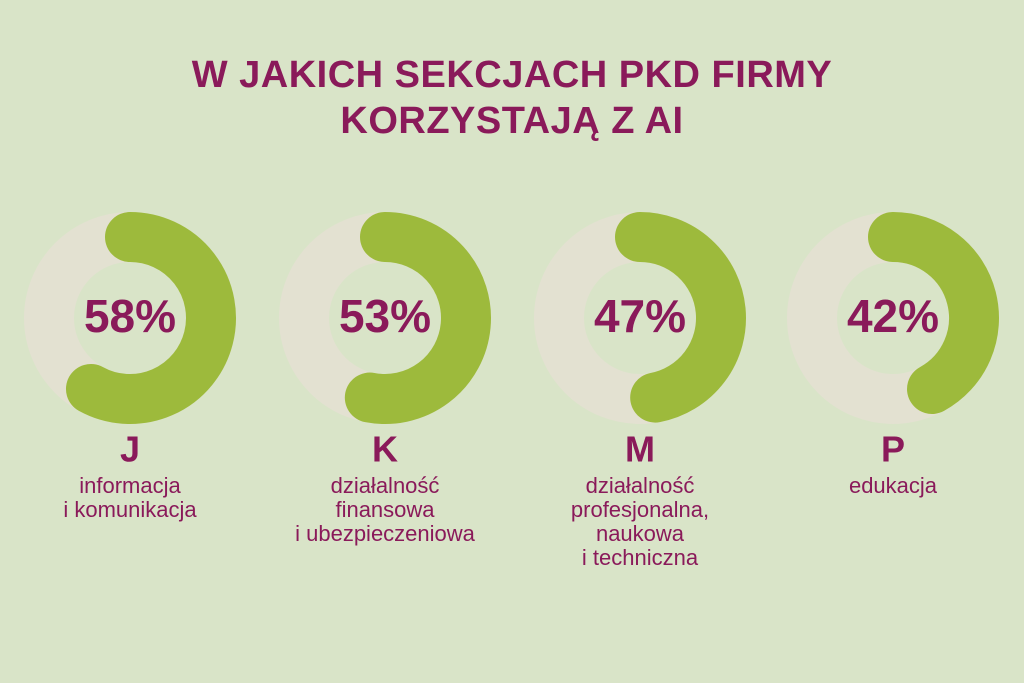 This screenshot has width=1024, height=683. I want to click on category-label: M, so click(640, 449).